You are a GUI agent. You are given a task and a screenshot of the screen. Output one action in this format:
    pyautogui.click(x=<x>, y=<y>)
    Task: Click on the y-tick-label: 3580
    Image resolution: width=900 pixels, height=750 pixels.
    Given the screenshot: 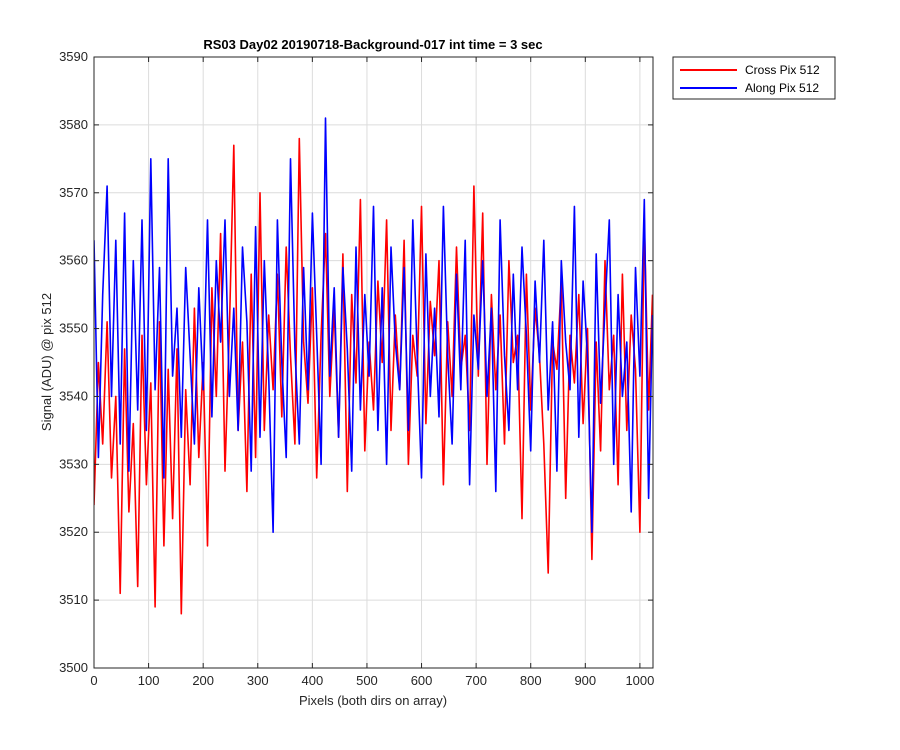 What is the action you would take?
    pyautogui.click(x=73, y=124)
    